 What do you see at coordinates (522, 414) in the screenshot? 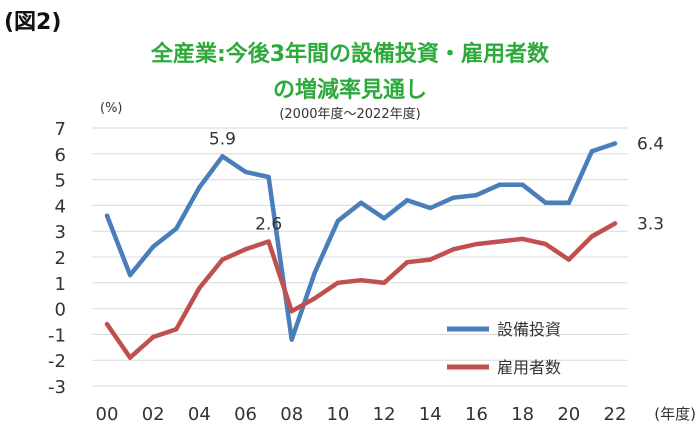
I see `x-tick-label: 18` at bounding box center [522, 414].